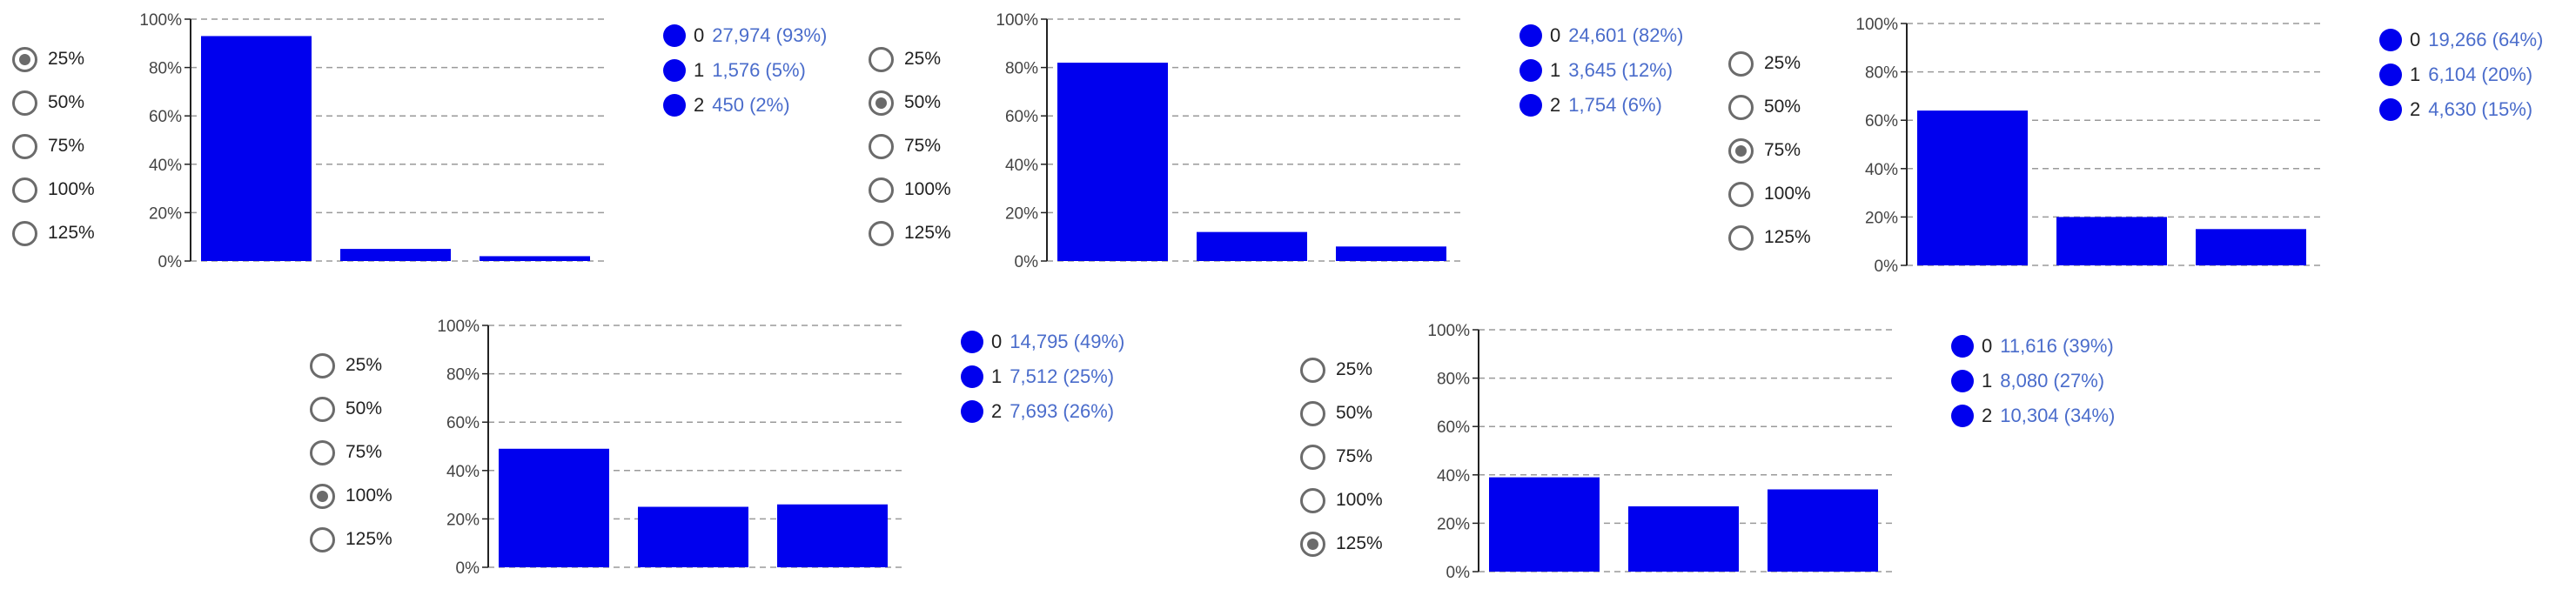 The width and height of the screenshot is (2576, 616). I want to click on legend-value: 3,645 (12%), so click(1621, 70).